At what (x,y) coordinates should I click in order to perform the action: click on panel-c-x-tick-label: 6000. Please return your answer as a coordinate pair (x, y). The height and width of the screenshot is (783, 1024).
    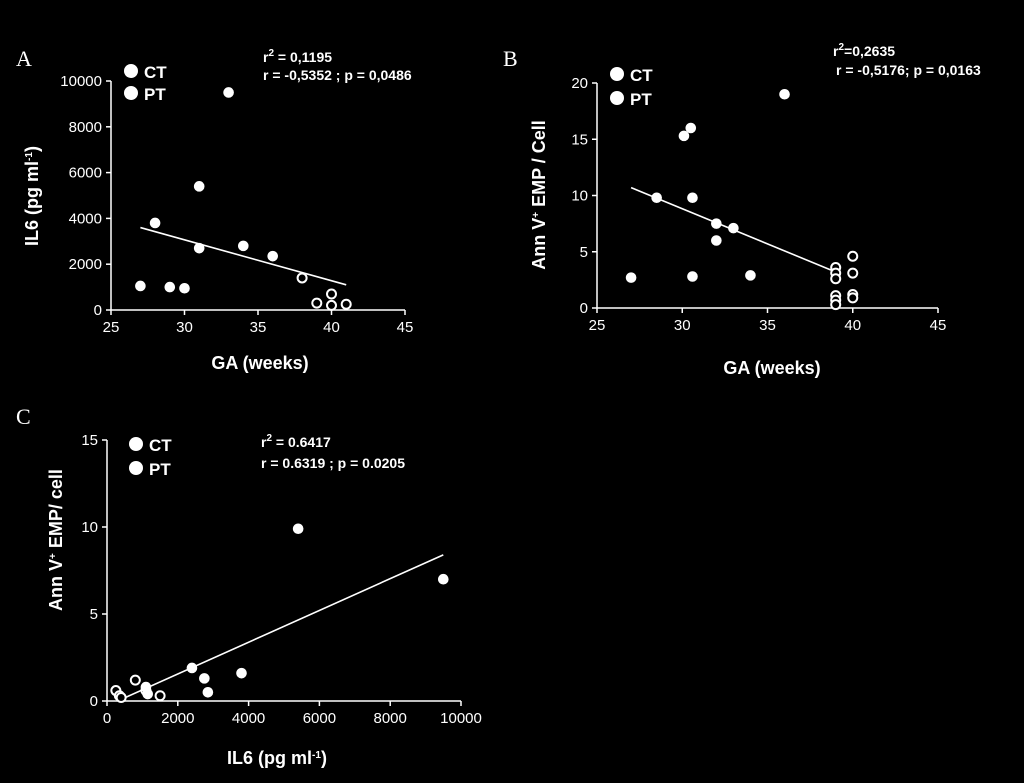
    Looking at the image, I should click on (319, 718).